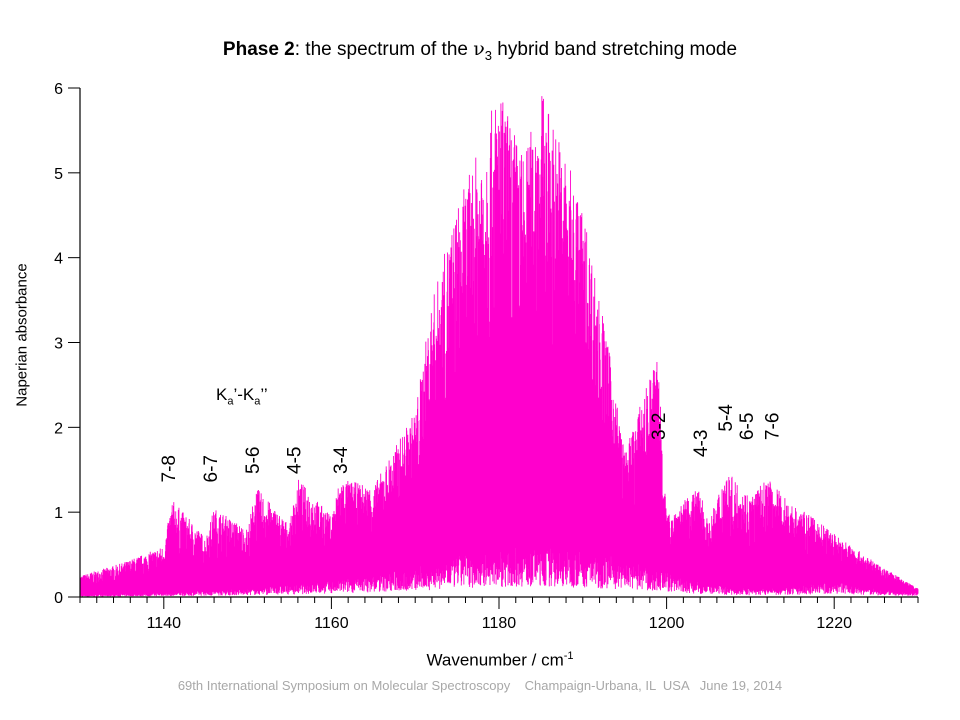 This screenshot has width=960, height=720. I want to click on y-tick-label: 5, so click(58, 174).